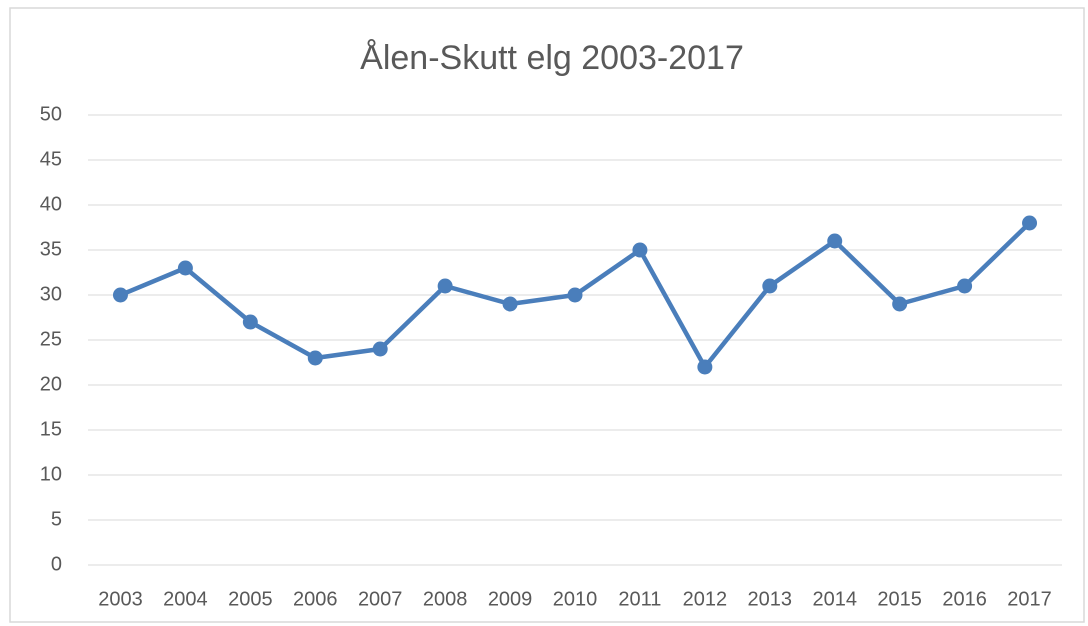  Describe the element at coordinates (250, 599) in the screenshot. I see `x-tick-label: 2005` at that location.